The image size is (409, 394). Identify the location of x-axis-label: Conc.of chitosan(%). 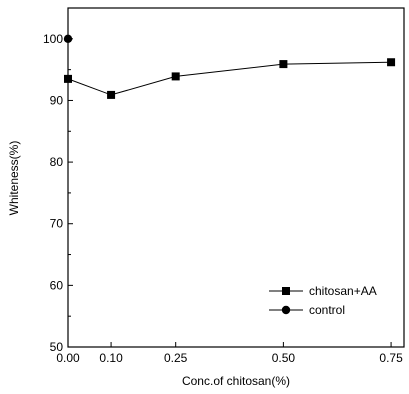
(236, 381).